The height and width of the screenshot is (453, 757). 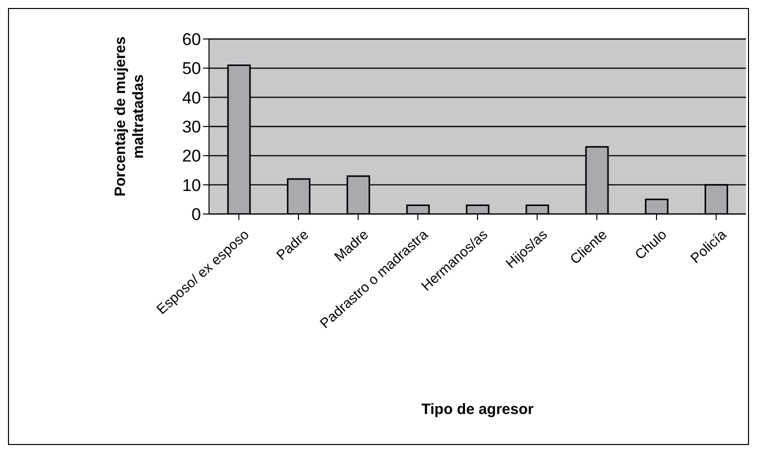 I want to click on y-tick-label: 40, so click(x=191, y=98).